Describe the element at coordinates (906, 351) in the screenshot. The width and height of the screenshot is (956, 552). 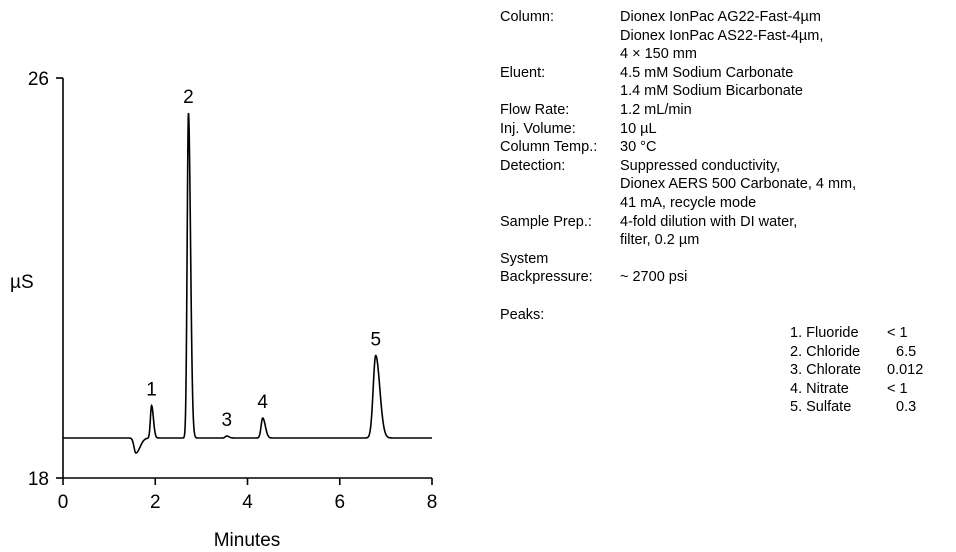
I see `peak-value: 6.5` at that location.